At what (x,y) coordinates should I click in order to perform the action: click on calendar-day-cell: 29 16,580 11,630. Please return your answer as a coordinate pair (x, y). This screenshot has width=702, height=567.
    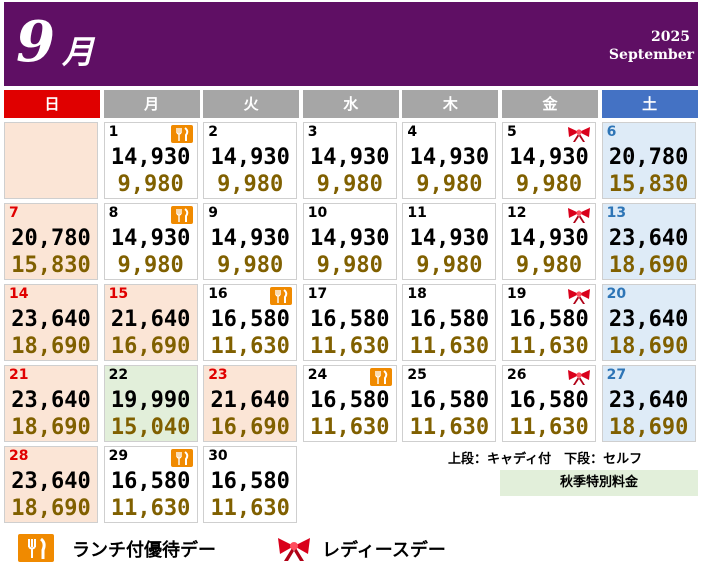
    Looking at the image, I should click on (150, 484).